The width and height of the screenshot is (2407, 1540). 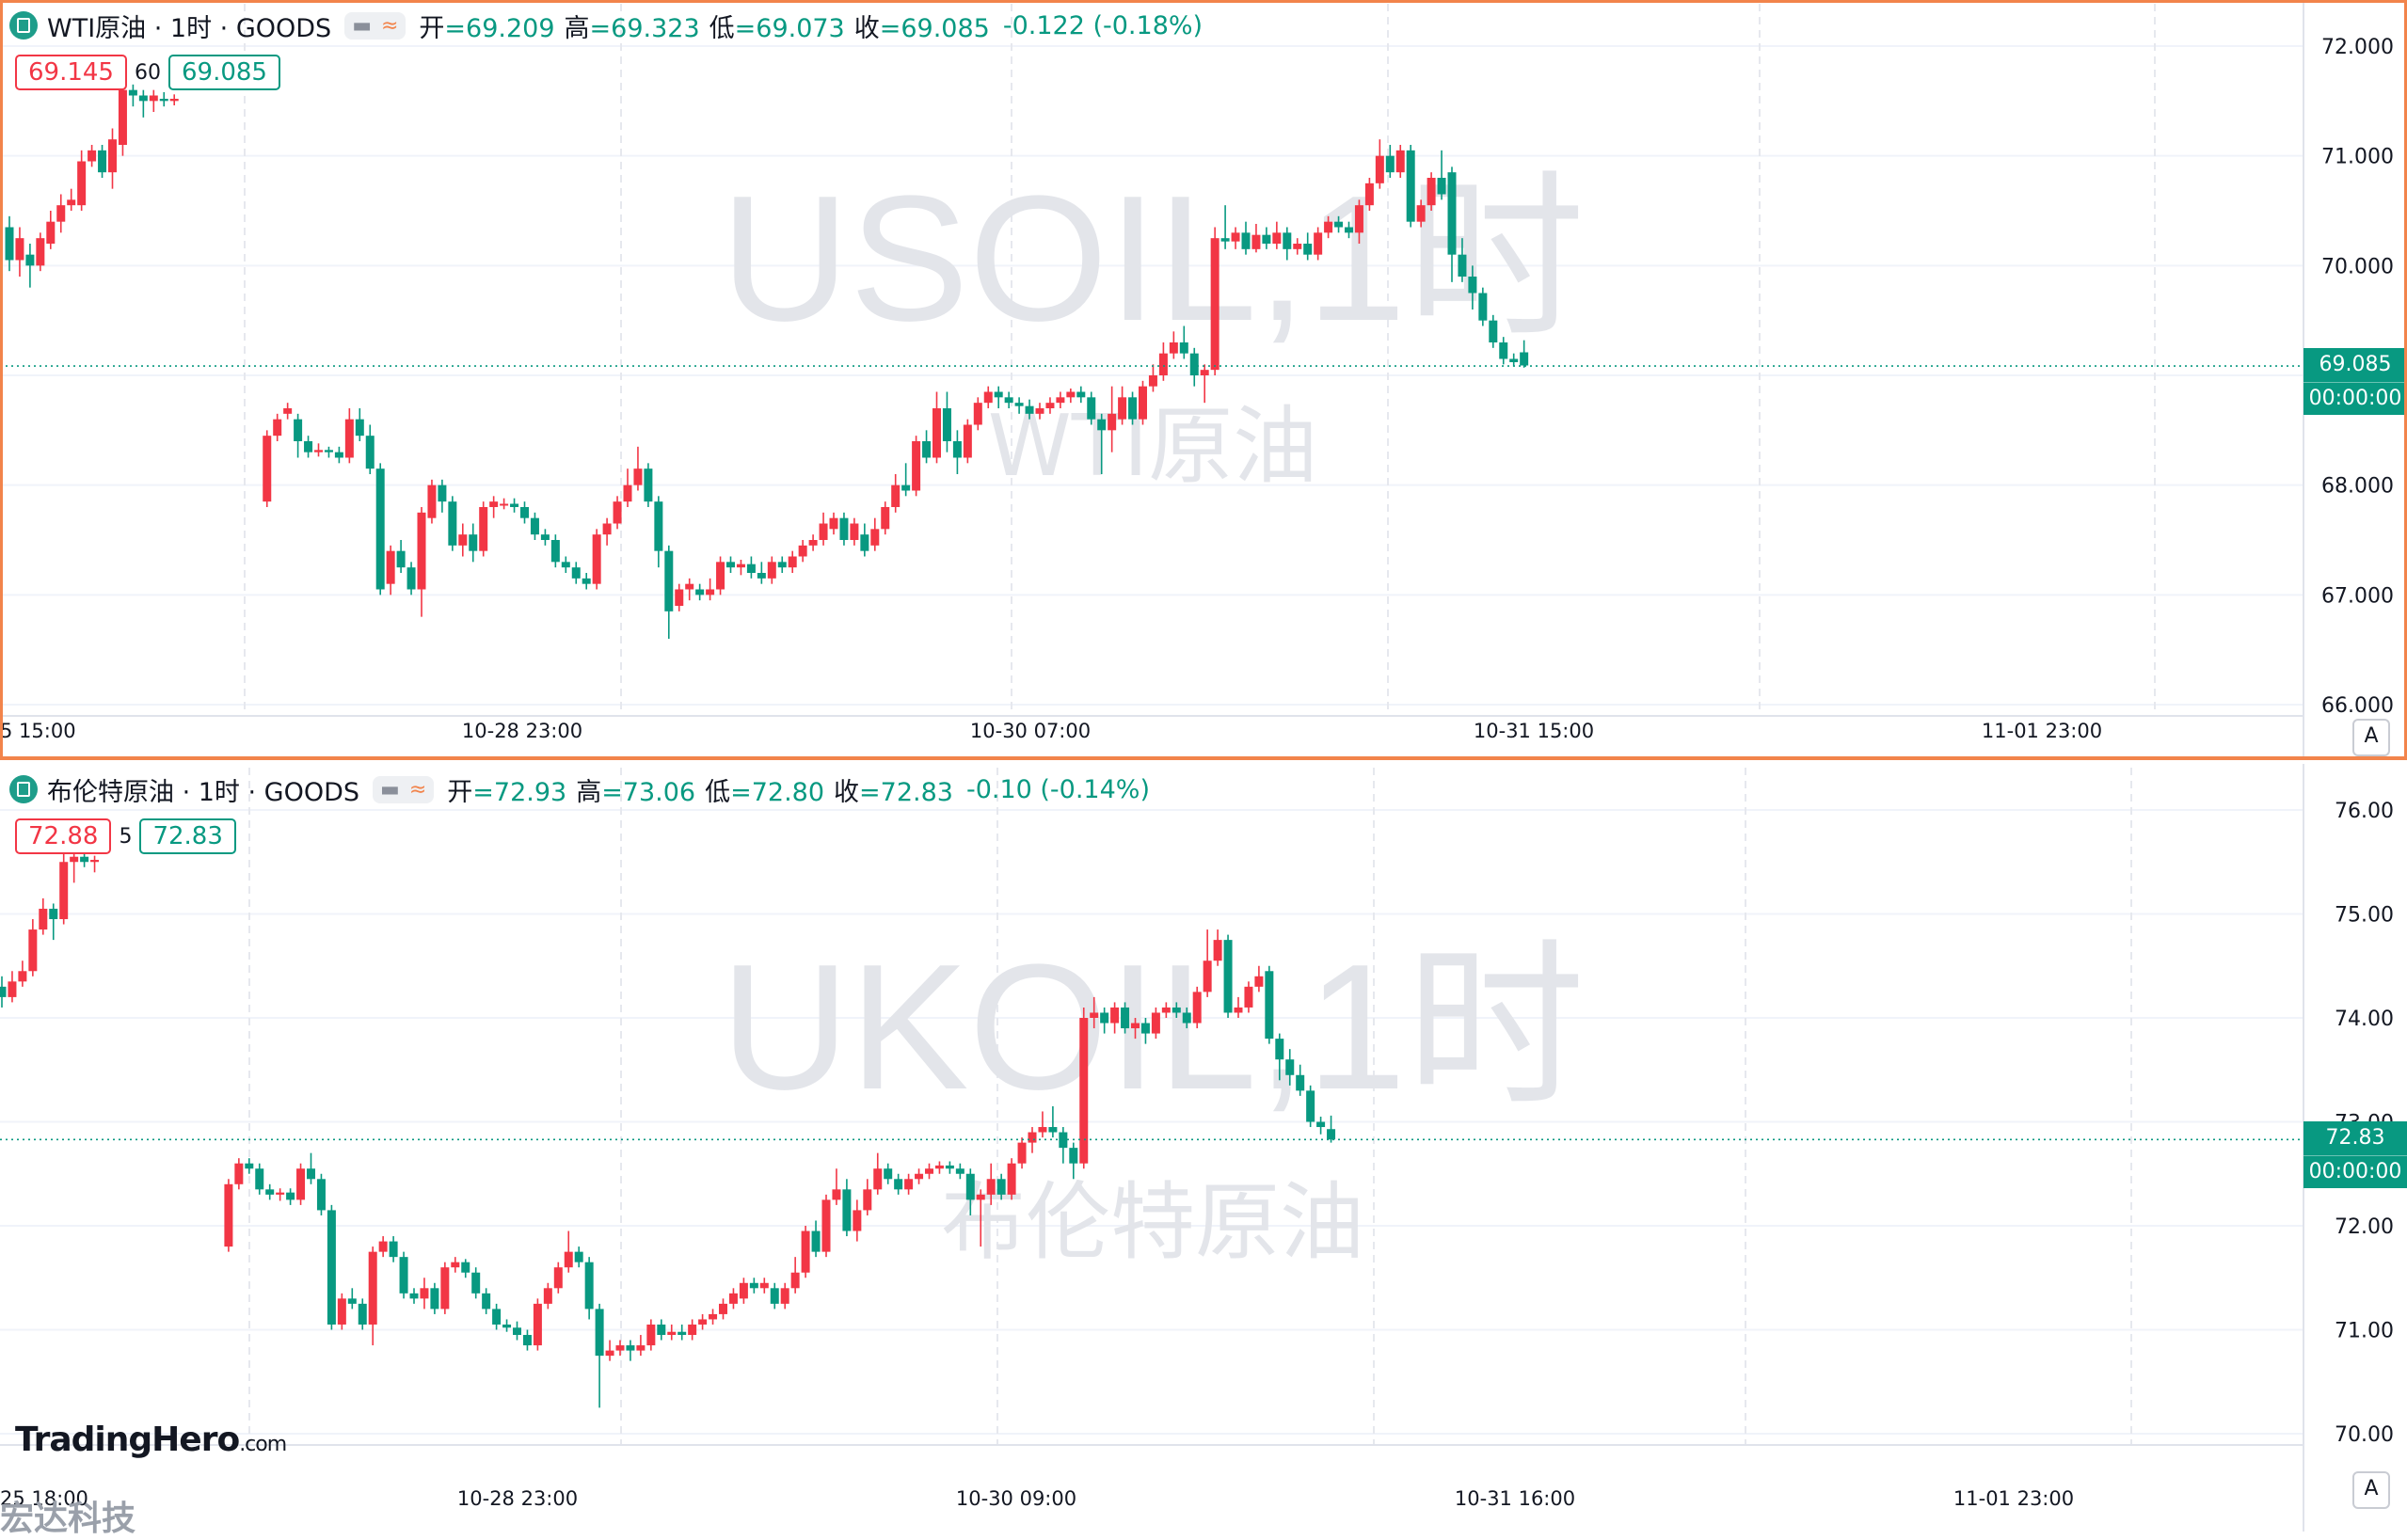 What do you see at coordinates (203, 792) in the screenshot?
I see `brent-symbol-title: 布伦特原油 · 1时 · GOODS` at bounding box center [203, 792].